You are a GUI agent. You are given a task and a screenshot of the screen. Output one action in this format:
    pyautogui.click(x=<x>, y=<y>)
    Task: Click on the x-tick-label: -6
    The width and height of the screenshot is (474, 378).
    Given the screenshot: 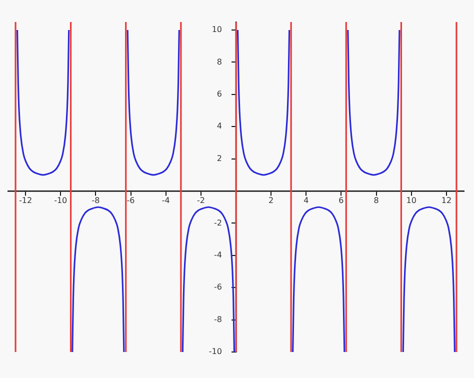 What is the action you would take?
    pyautogui.click(x=130, y=200)
    